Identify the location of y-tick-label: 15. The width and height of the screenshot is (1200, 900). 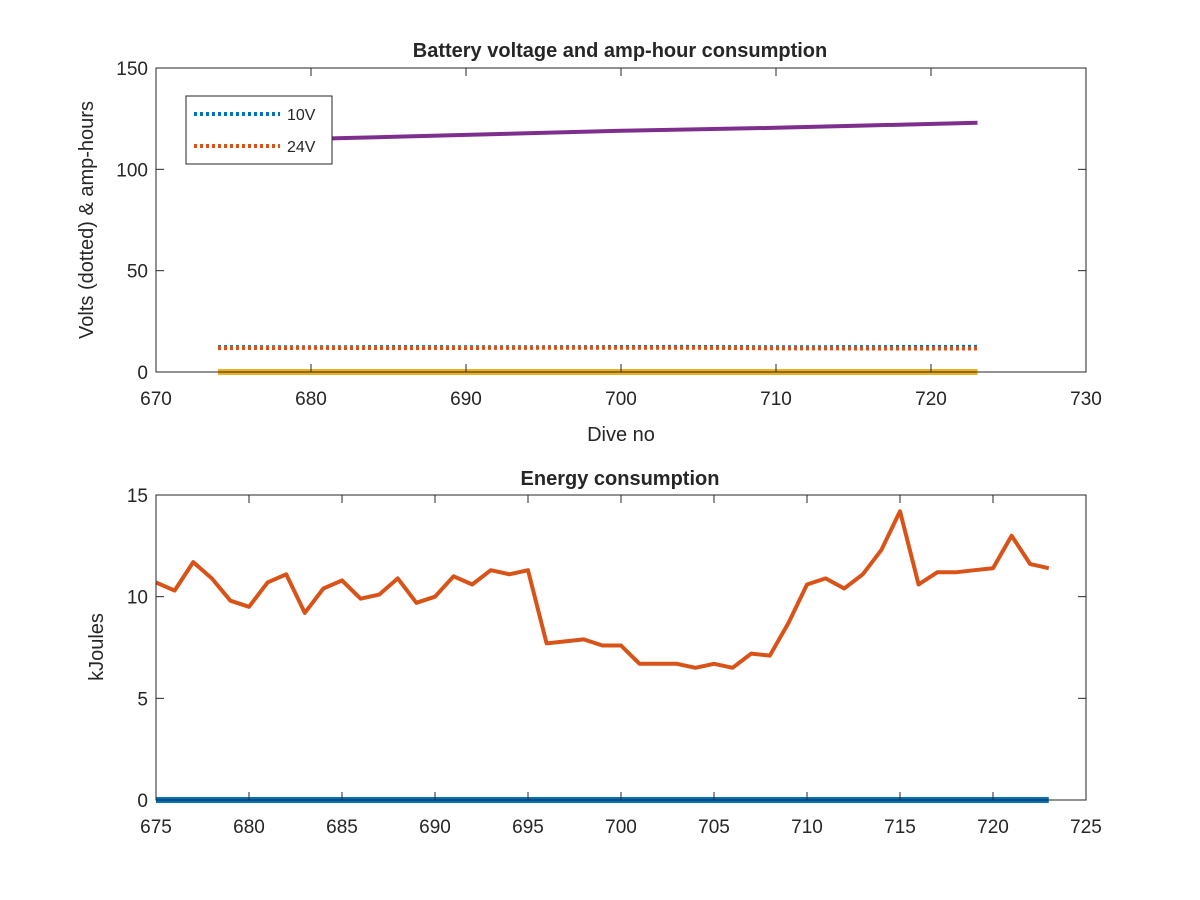
(137, 496).